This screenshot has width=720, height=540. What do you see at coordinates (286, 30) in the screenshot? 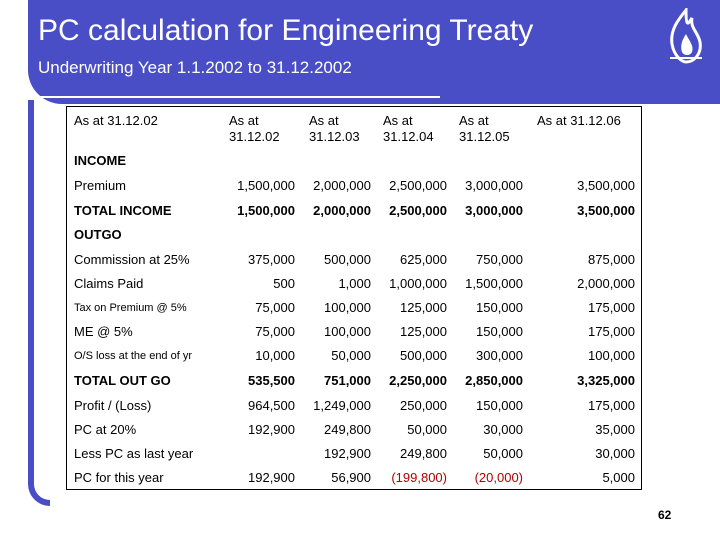
I see `slide-title: PC calculation for Engineering Treaty` at bounding box center [286, 30].